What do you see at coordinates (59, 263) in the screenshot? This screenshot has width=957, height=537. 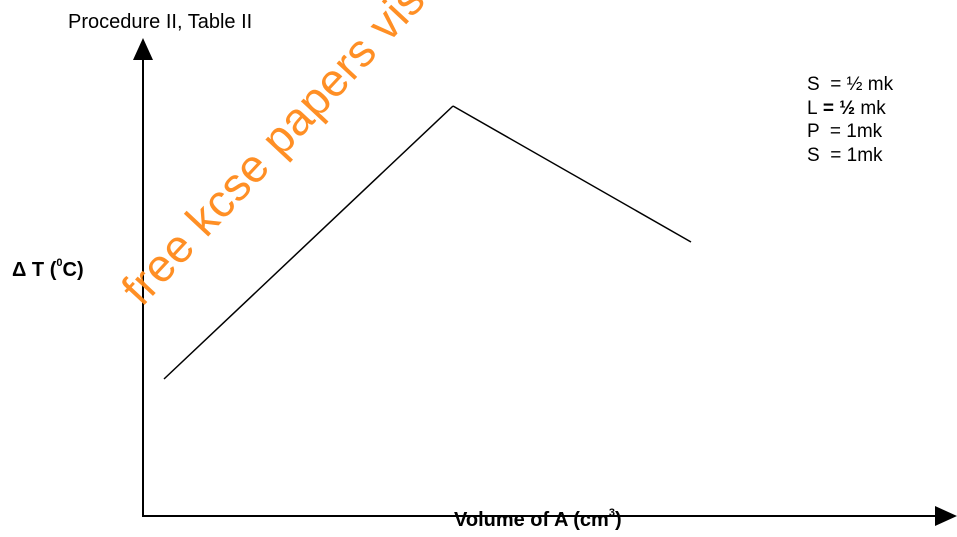 I see `y-axis-label-superscript: 0` at bounding box center [59, 263].